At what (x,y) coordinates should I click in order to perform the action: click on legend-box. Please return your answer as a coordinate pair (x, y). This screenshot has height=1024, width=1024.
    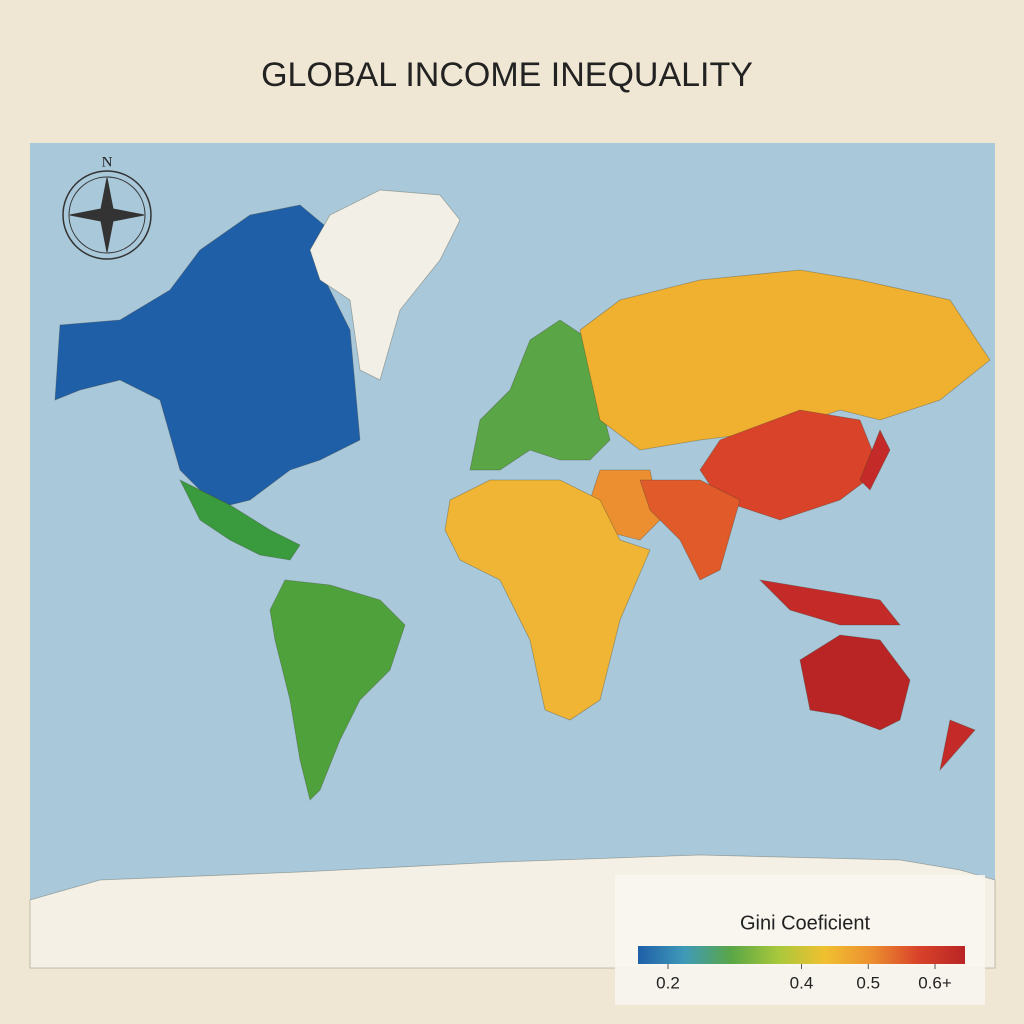
    Looking at the image, I should click on (800, 940).